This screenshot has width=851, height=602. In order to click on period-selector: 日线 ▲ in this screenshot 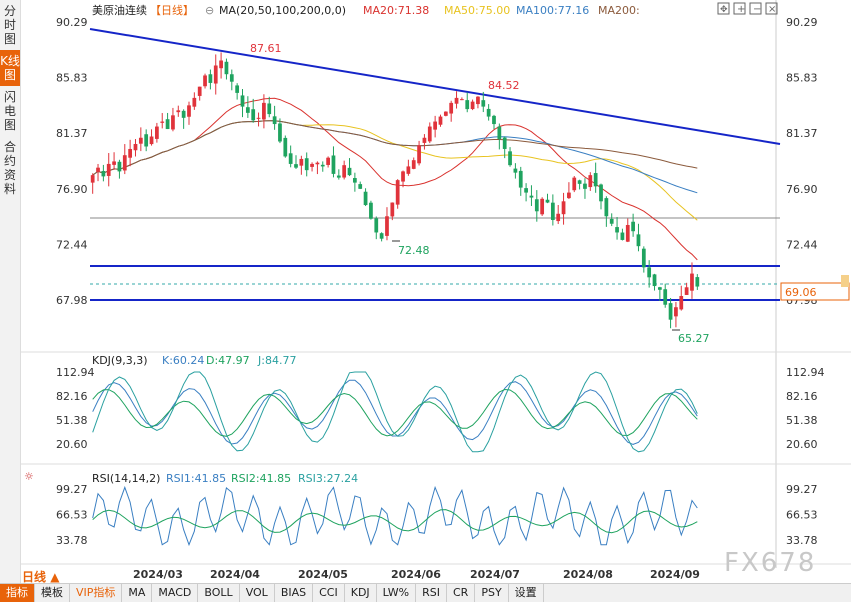, I will do `click(41, 577)`.